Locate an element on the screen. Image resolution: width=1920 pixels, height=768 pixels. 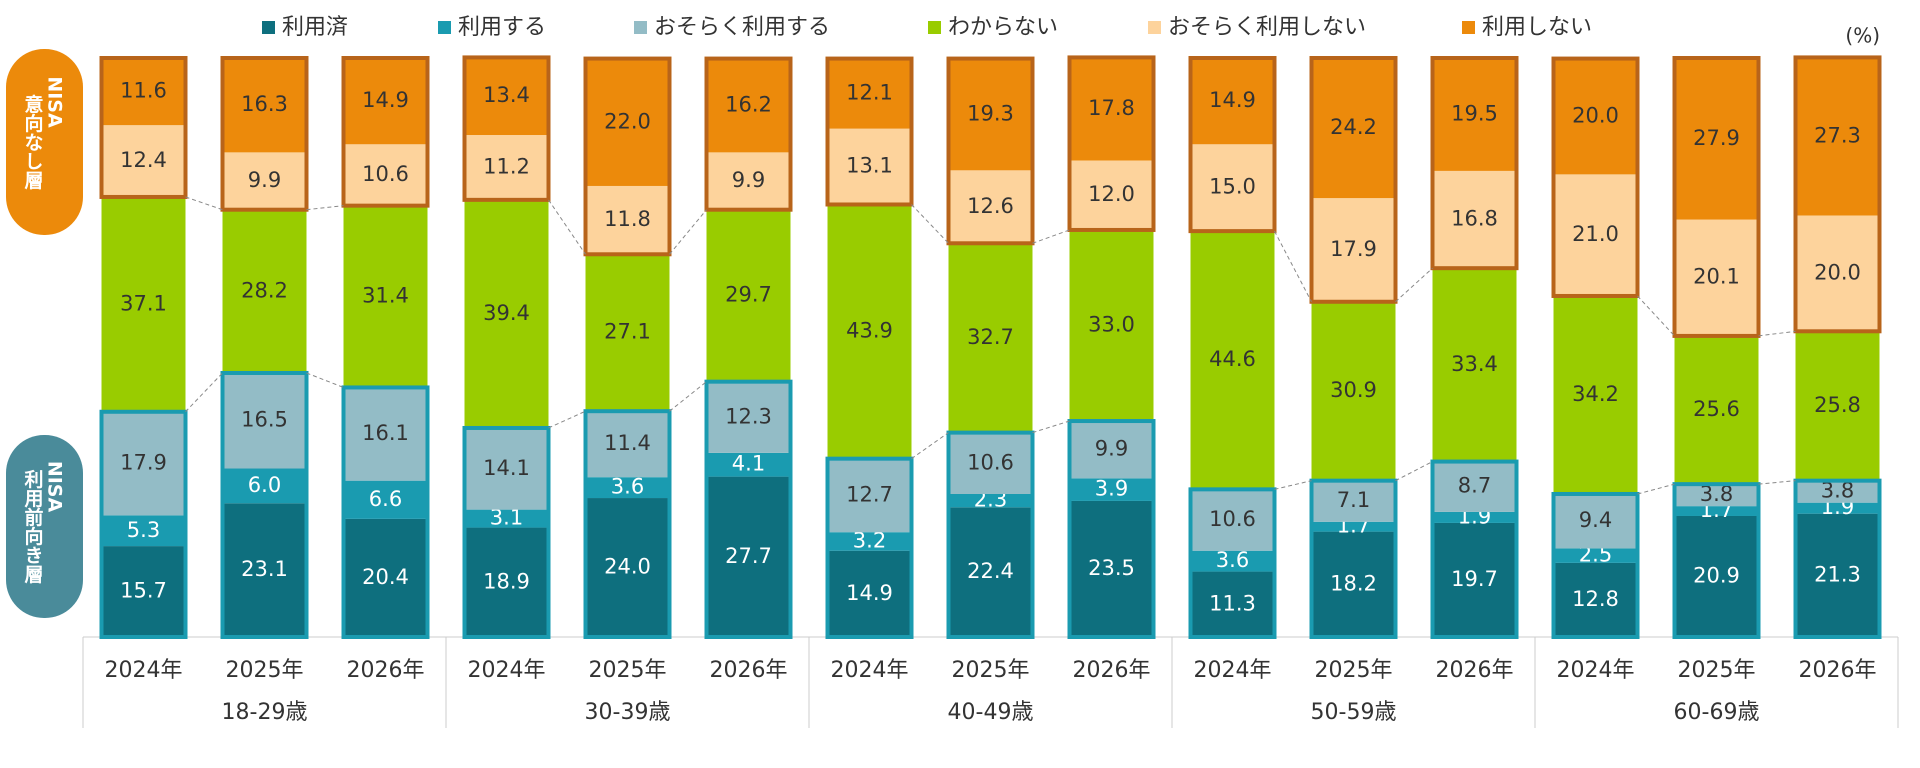
group-label: 40-49歳 is located at coordinates (991, 712).